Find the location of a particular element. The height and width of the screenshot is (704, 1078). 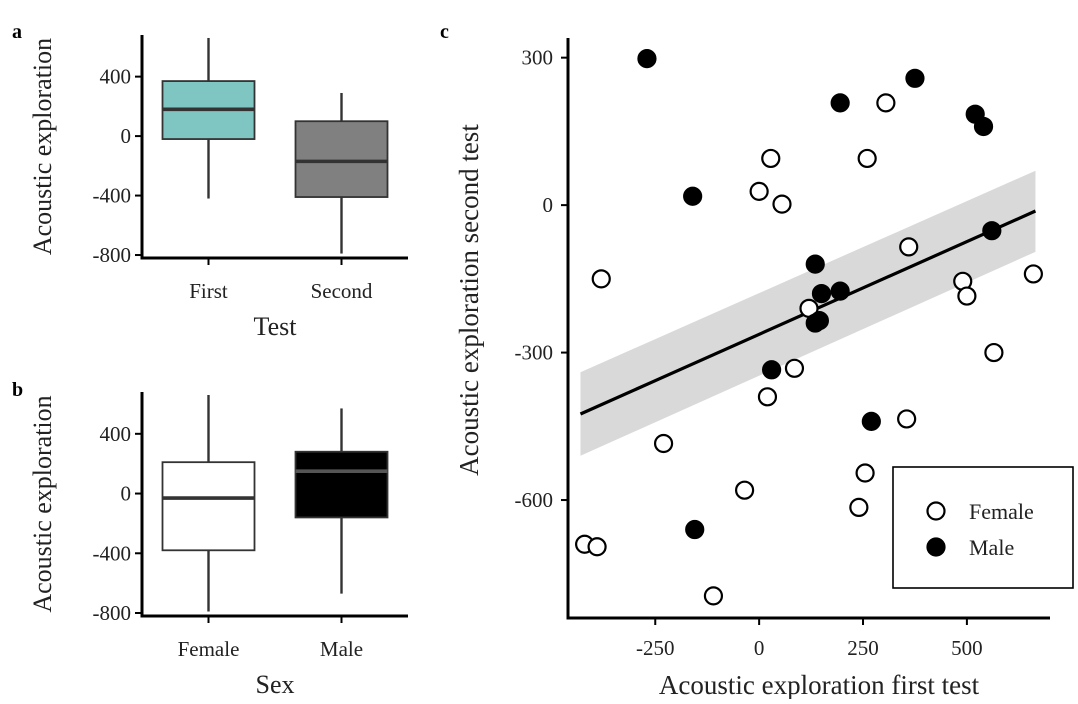

legend-label-female: Female is located at coordinates (1001, 511).